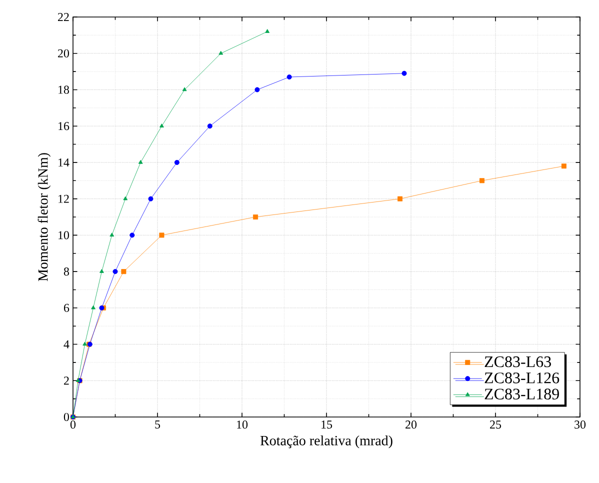 This screenshot has height=483, width=599. I want to click on x-tick-label: 0, so click(73, 424).